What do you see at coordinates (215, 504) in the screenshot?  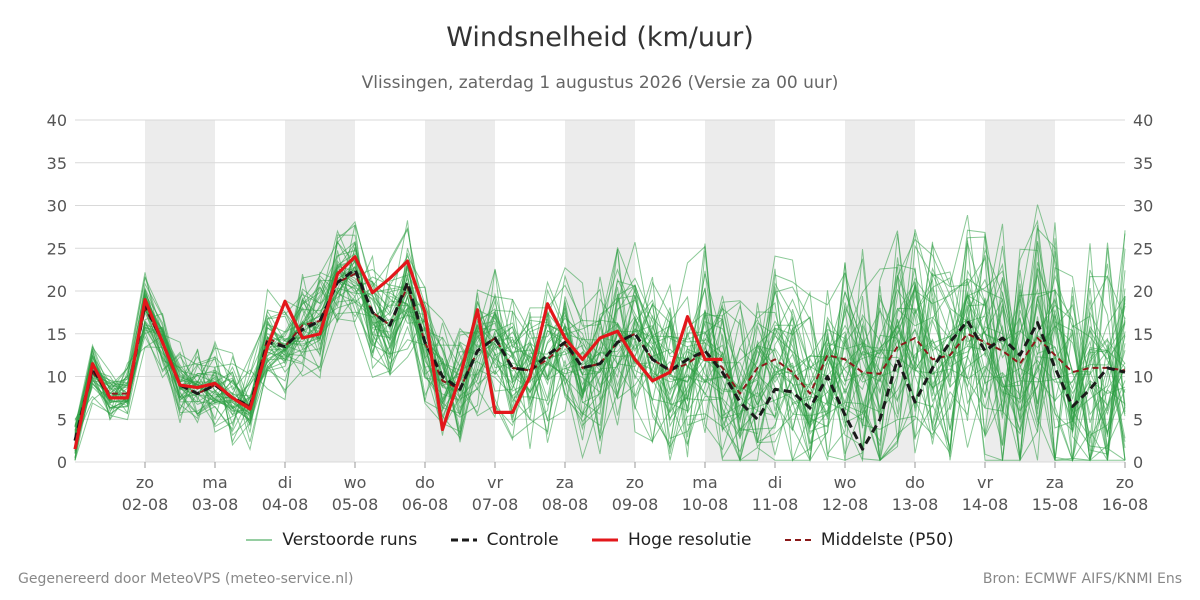 I see `x-tick-date: 03-08` at bounding box center [215, 504].